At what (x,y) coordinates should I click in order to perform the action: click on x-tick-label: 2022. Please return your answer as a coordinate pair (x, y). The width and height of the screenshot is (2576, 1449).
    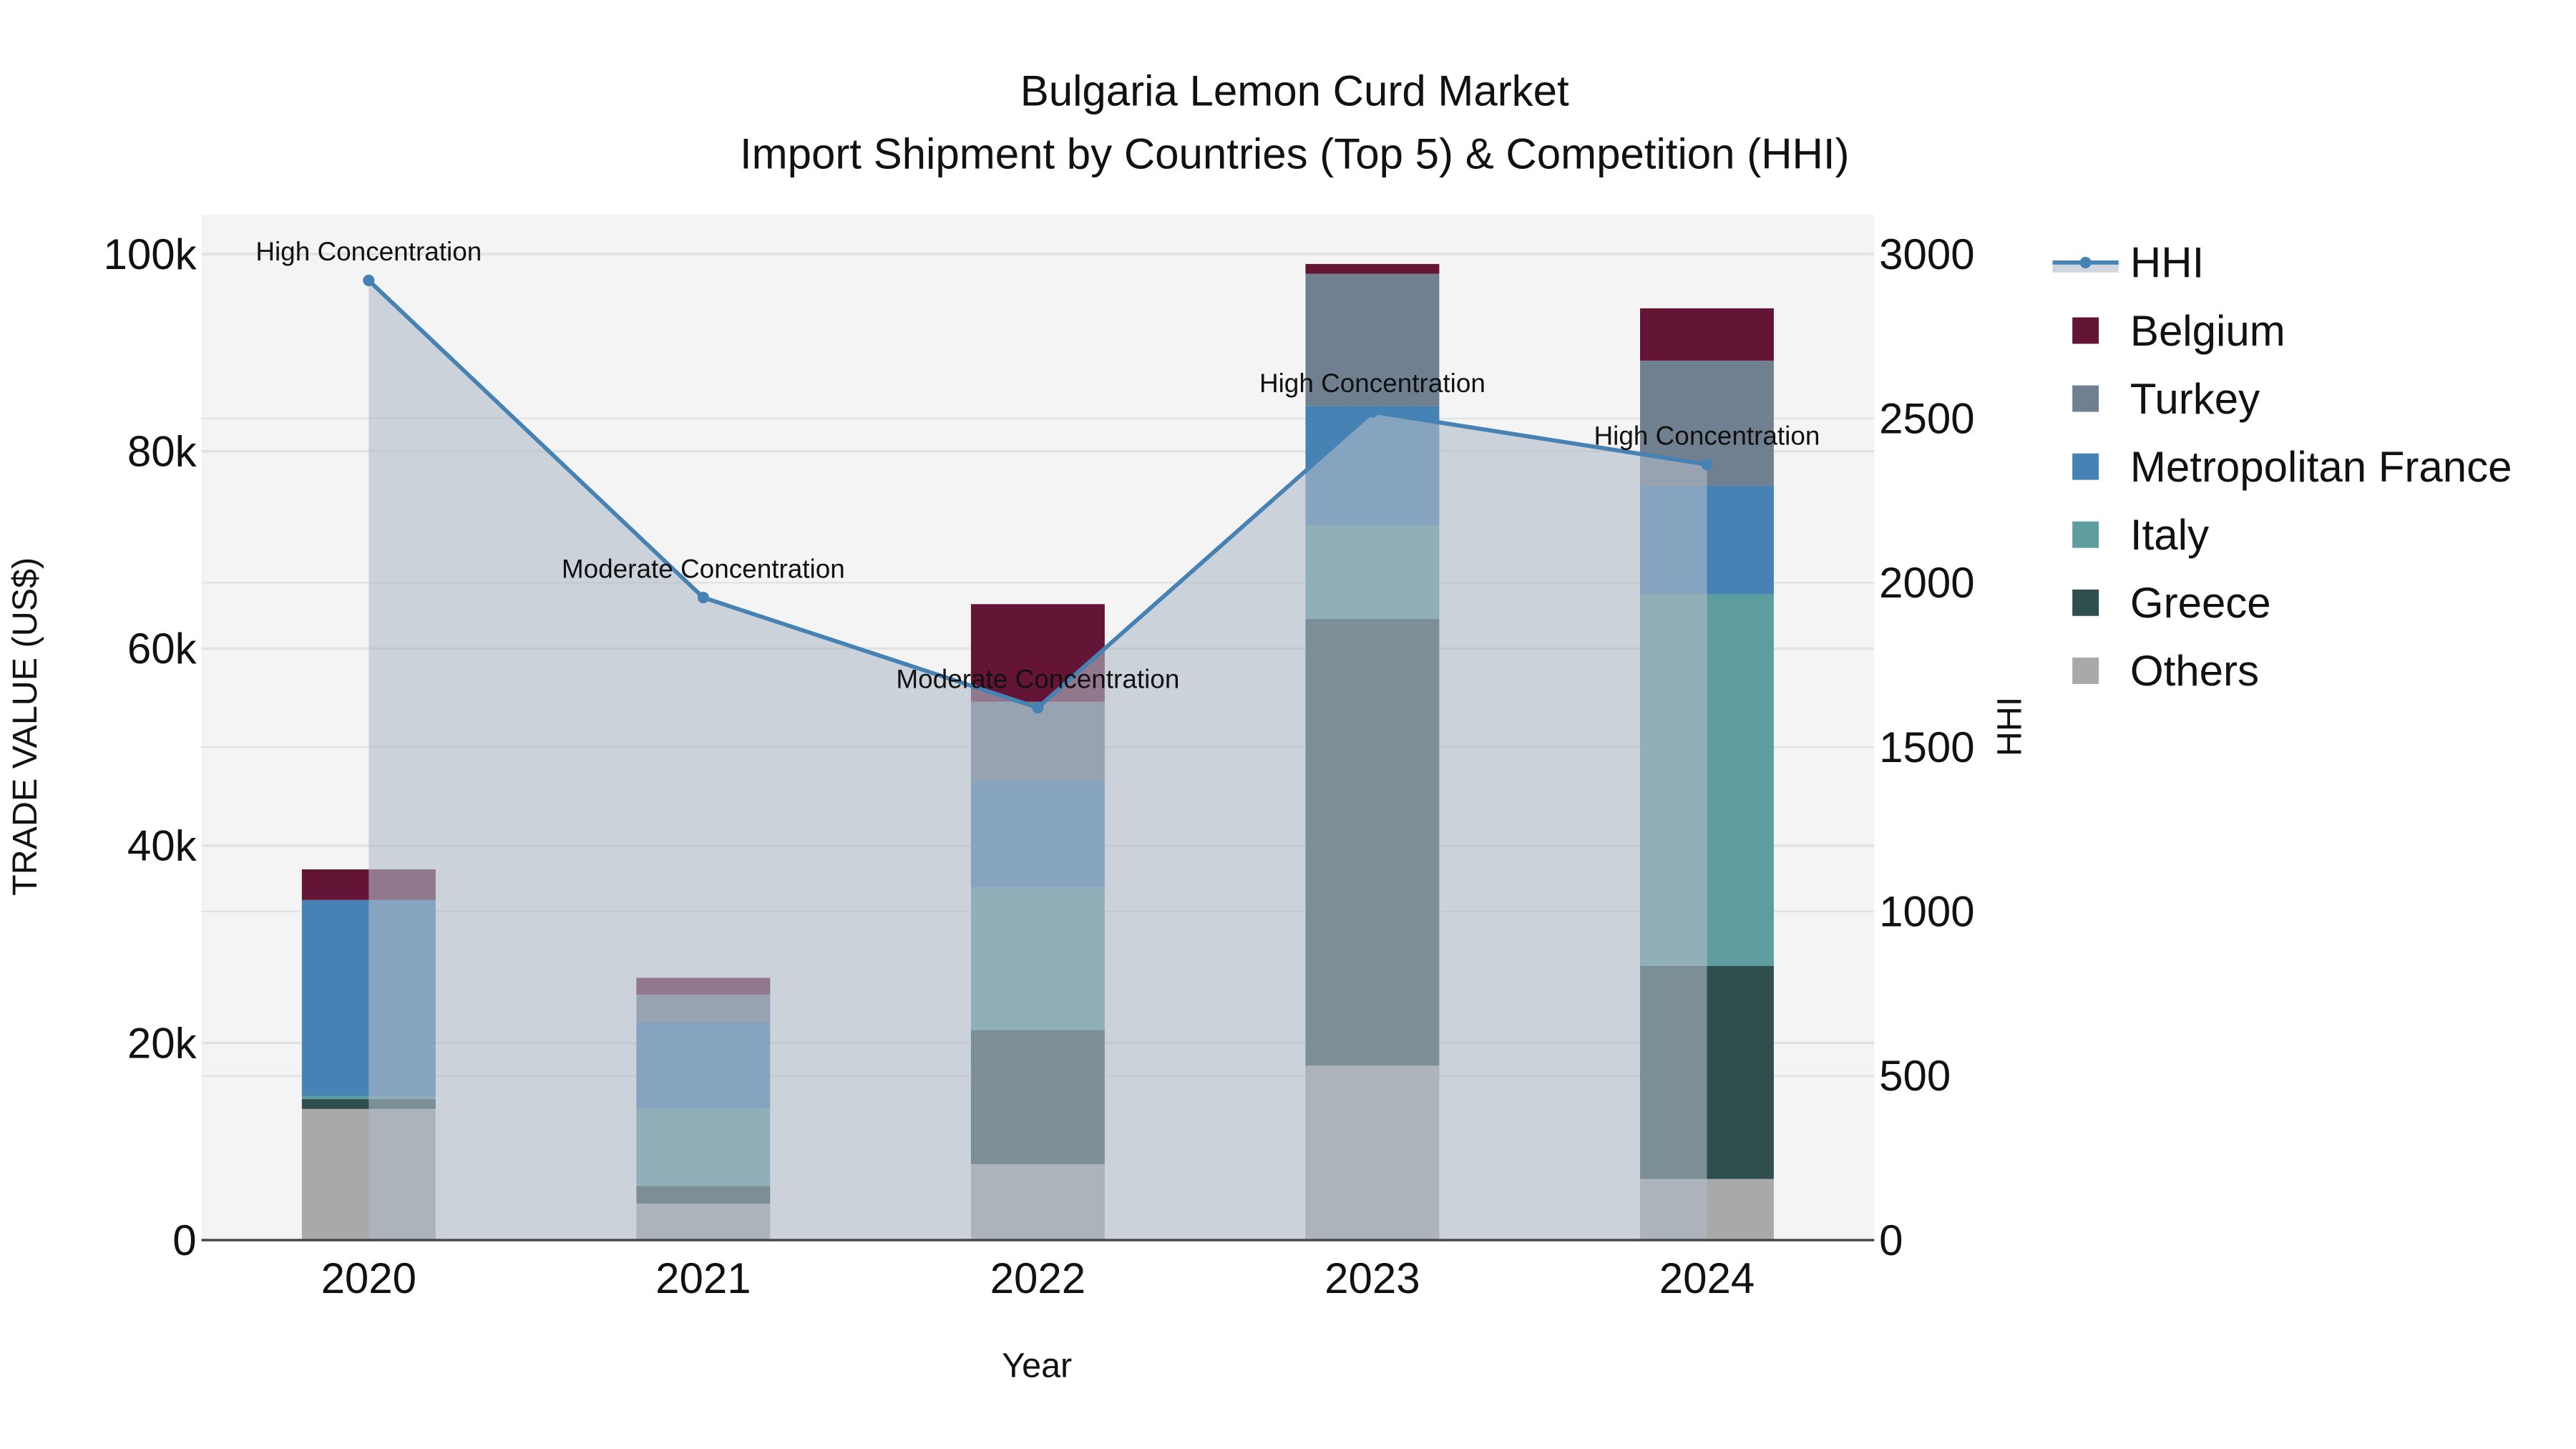
    Looking at the image, I should click on (1037, 1278).